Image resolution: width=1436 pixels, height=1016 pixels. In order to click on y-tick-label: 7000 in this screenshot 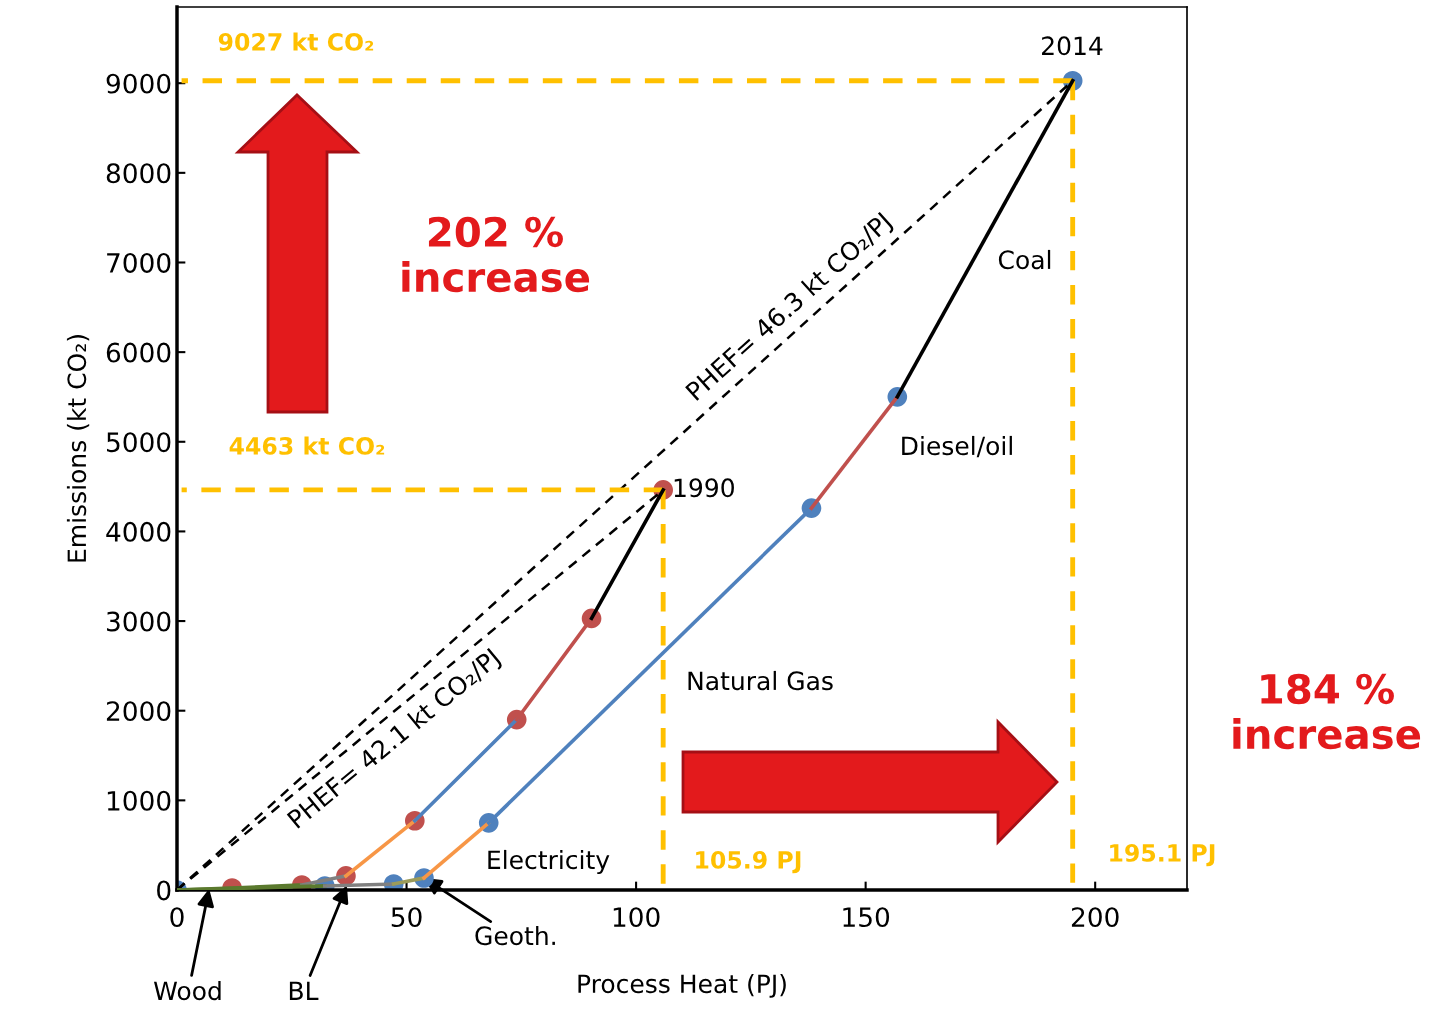, I will do `click(139, 262)`.